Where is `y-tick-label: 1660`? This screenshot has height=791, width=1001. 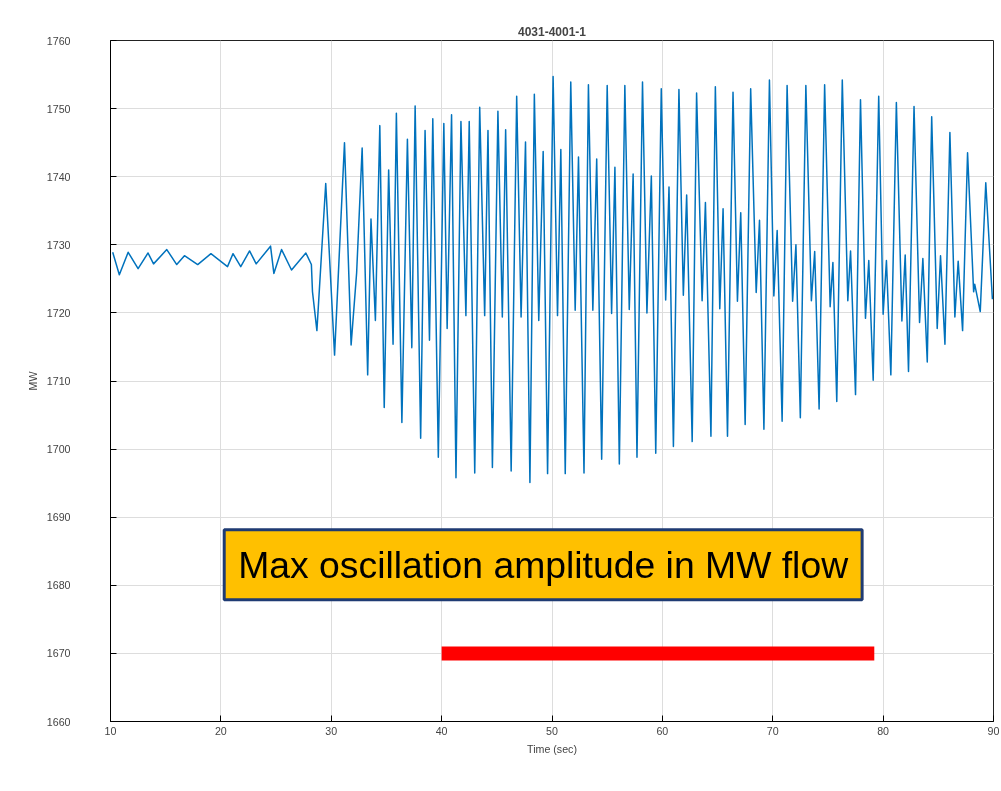 y-tick-label: 1660 is located at coordinates (58, 721).